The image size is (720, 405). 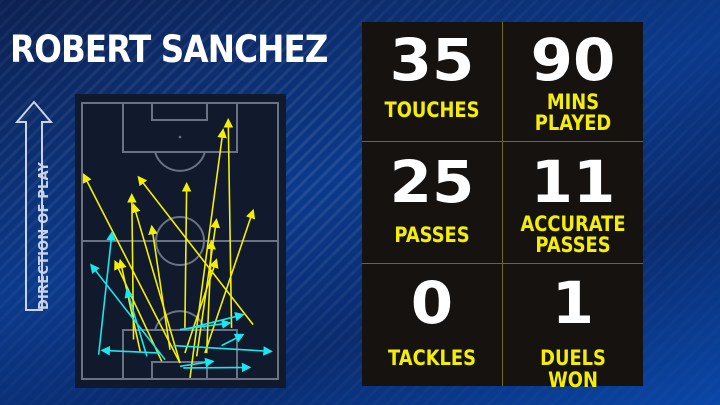 What do you see at coordinates (573, 369) in the screenshot?
I see `stat-label: DUELS WON` at bounding box center [573, 369].